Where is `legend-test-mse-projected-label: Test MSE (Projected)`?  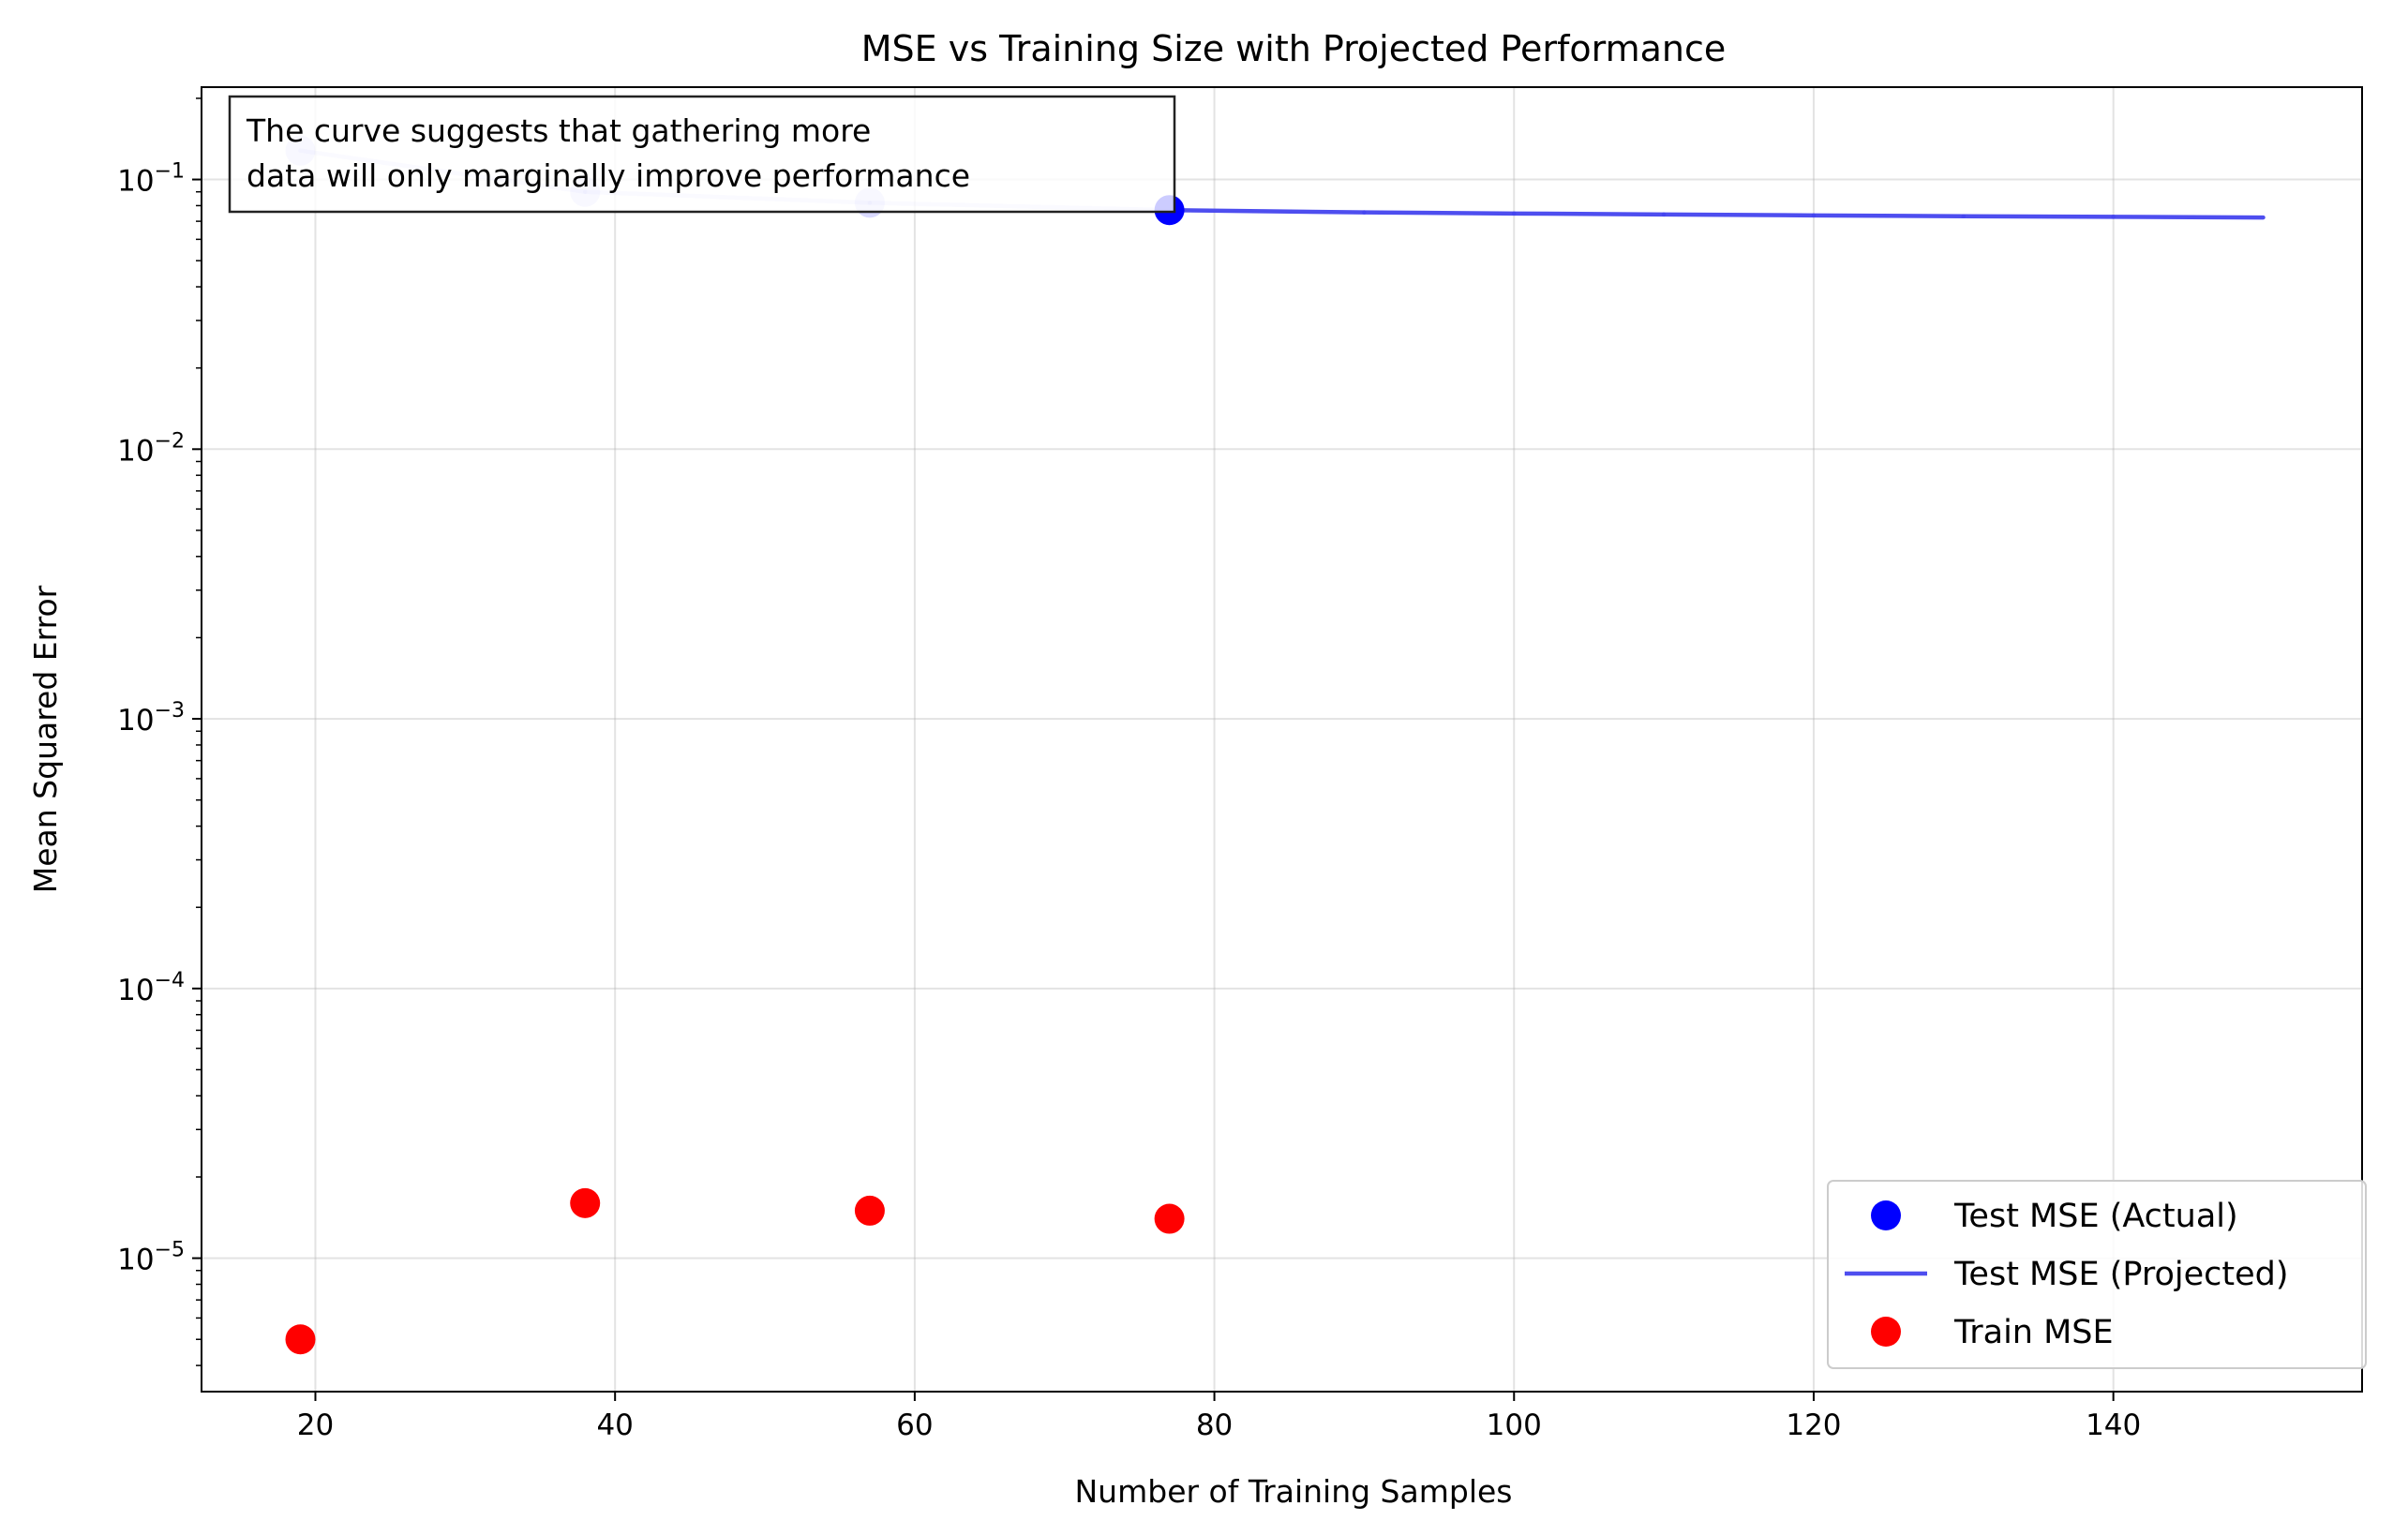 legend-test-mse-projected-label: Test MSE (Projected) is located at coordinates (2121, 1274).